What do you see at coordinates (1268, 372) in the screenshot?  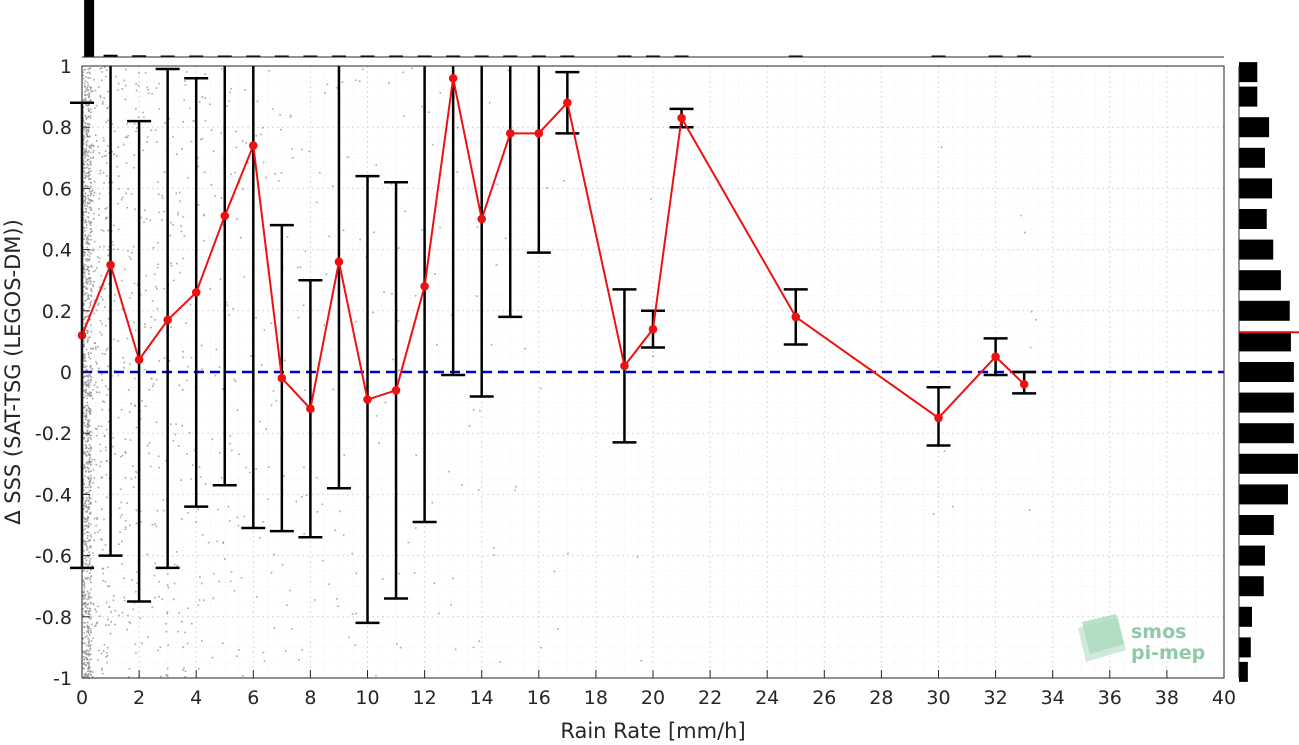 I see `right-marginal-histogram` at bounding box center [1268, 372].